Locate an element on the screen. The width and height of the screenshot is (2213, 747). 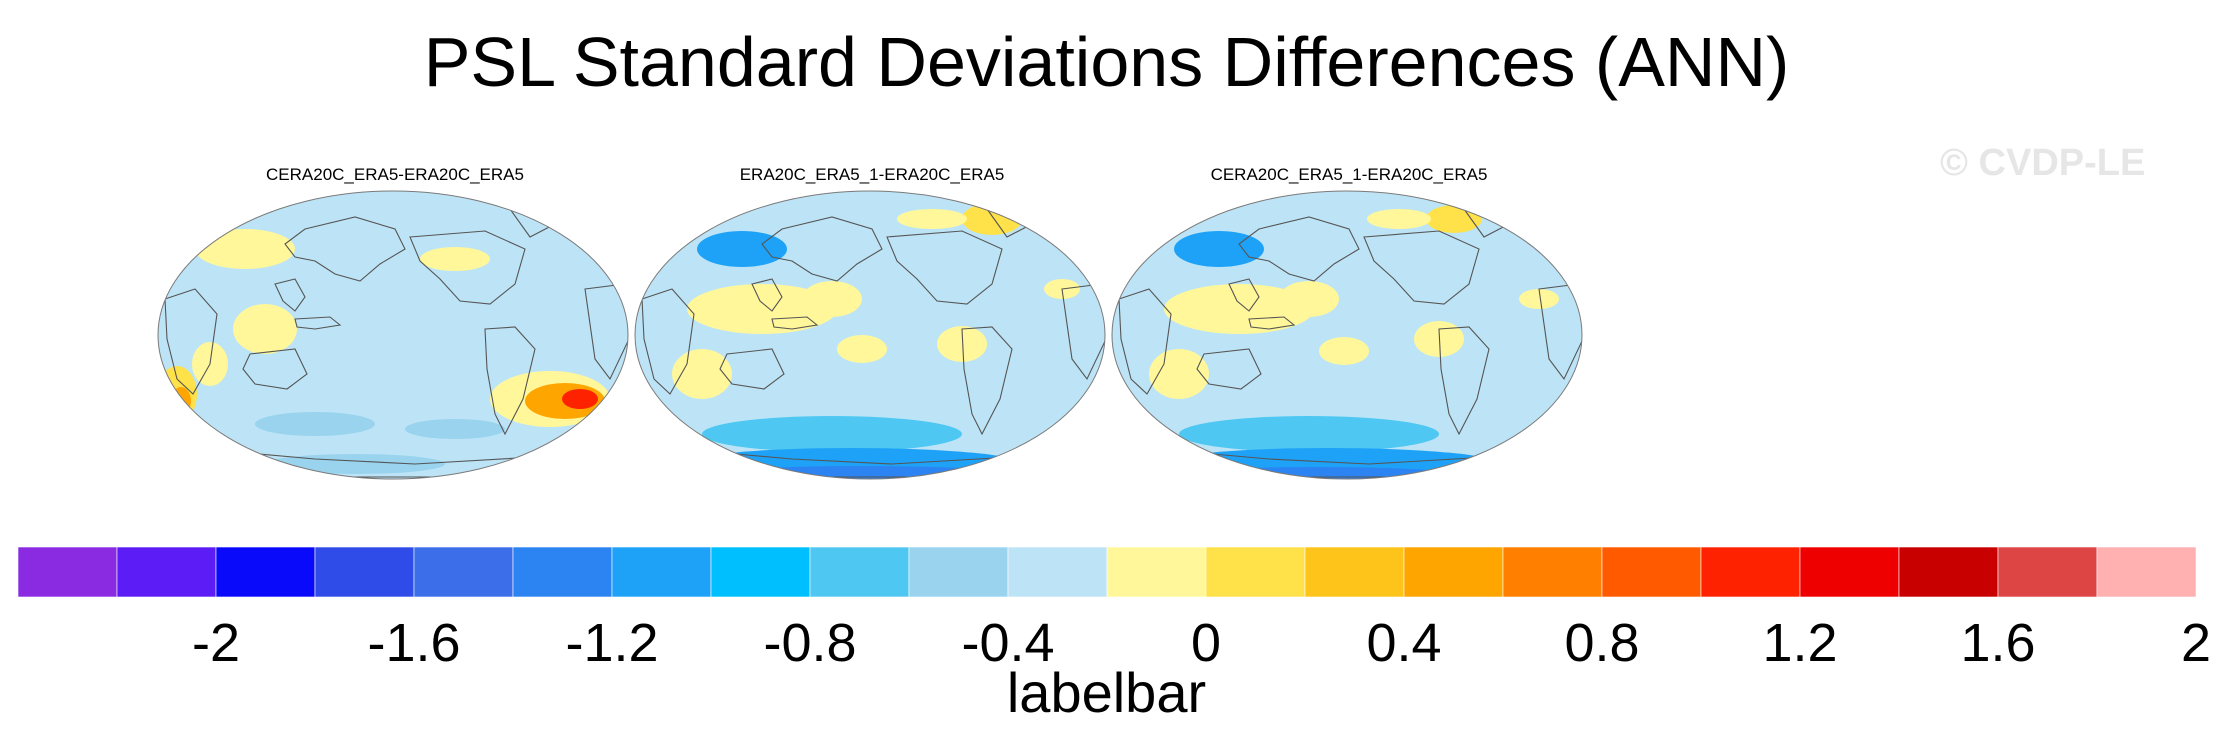
panel-title: ERA20C_ERA5_1-ERA20C_ERA5 is located at coordinates (872, 174).